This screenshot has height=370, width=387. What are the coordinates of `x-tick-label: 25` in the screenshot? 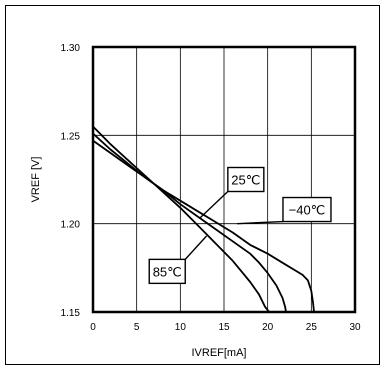 It's located at (312, 327).